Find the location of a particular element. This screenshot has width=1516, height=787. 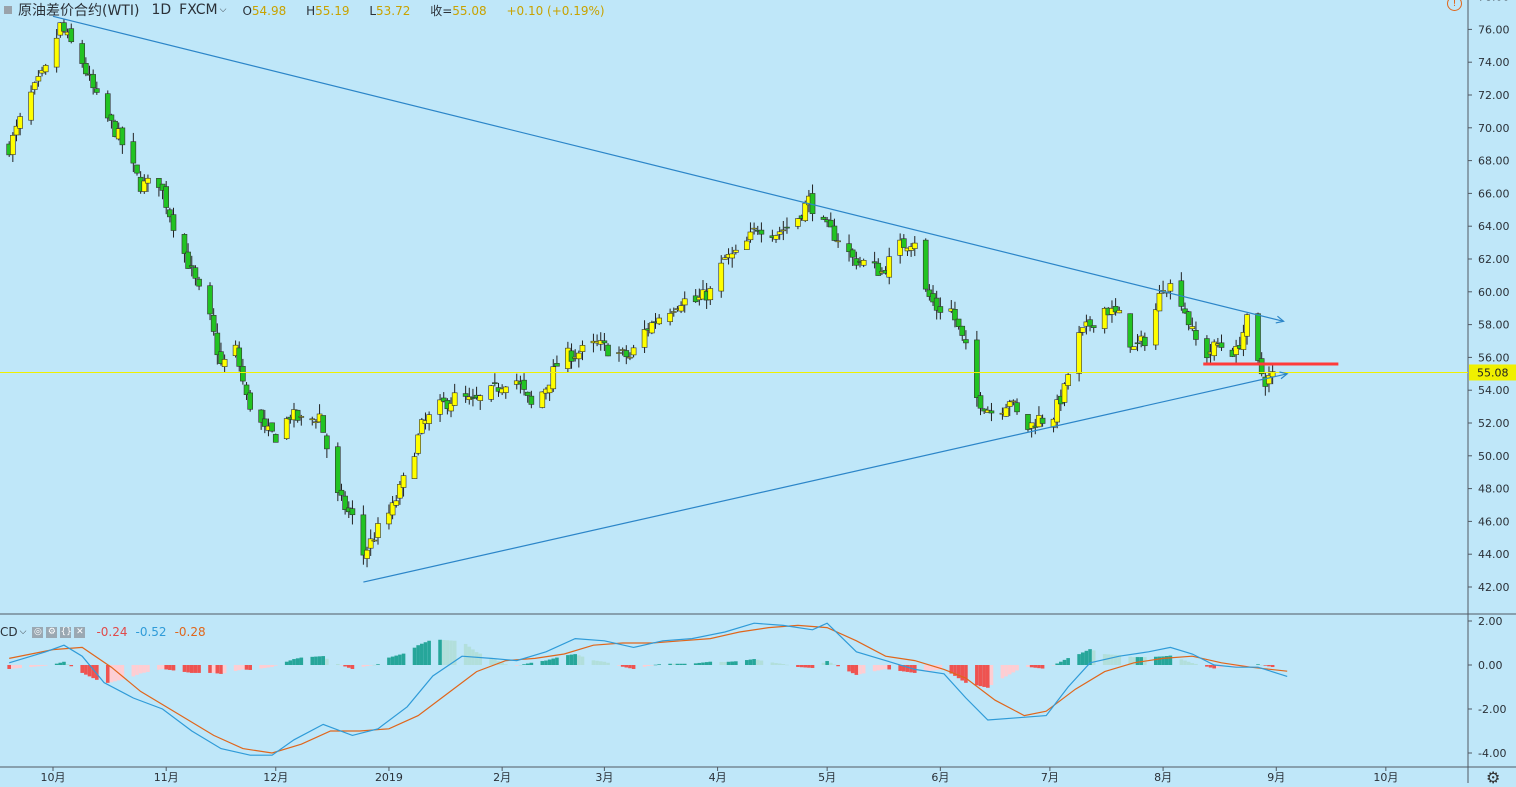

settings-icon: ⚙ is located at coordinates (52, 632).